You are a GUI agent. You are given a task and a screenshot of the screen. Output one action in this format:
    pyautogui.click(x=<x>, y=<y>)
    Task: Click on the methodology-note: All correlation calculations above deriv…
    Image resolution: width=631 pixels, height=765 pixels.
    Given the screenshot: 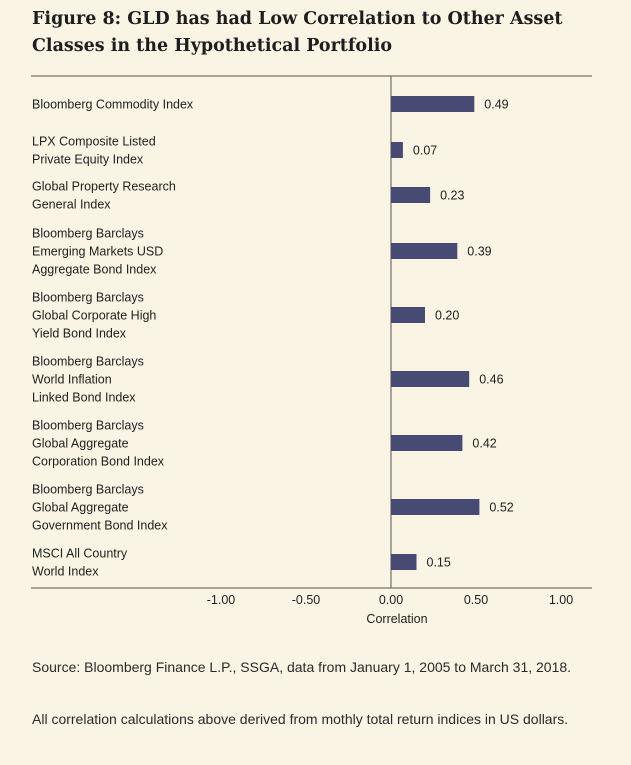 What is the action you would take?
    pyautogui.click(x=300, y=719)
    